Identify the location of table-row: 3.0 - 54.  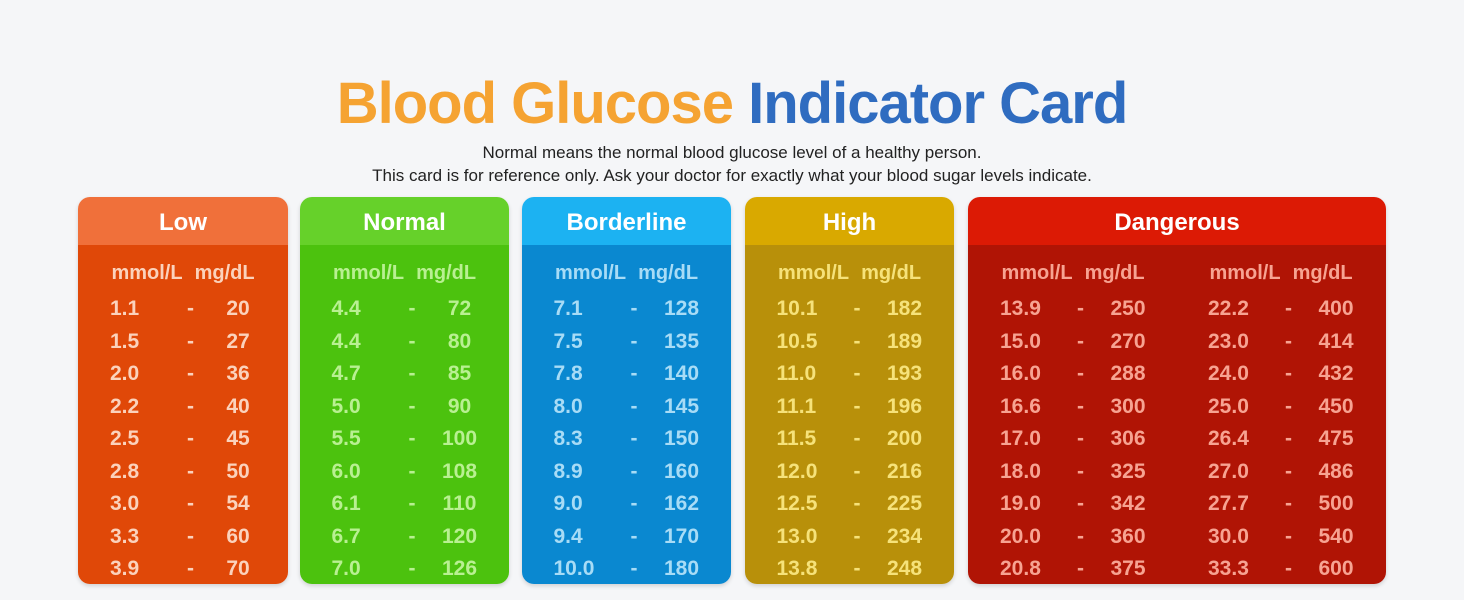
(183, 504).